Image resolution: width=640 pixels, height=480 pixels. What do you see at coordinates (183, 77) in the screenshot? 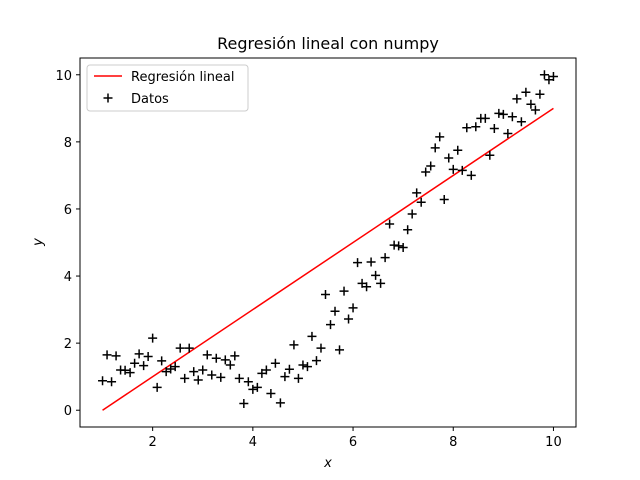
I see `legend-label-regression: Regresión lineal` at bounding box center [183, 77].